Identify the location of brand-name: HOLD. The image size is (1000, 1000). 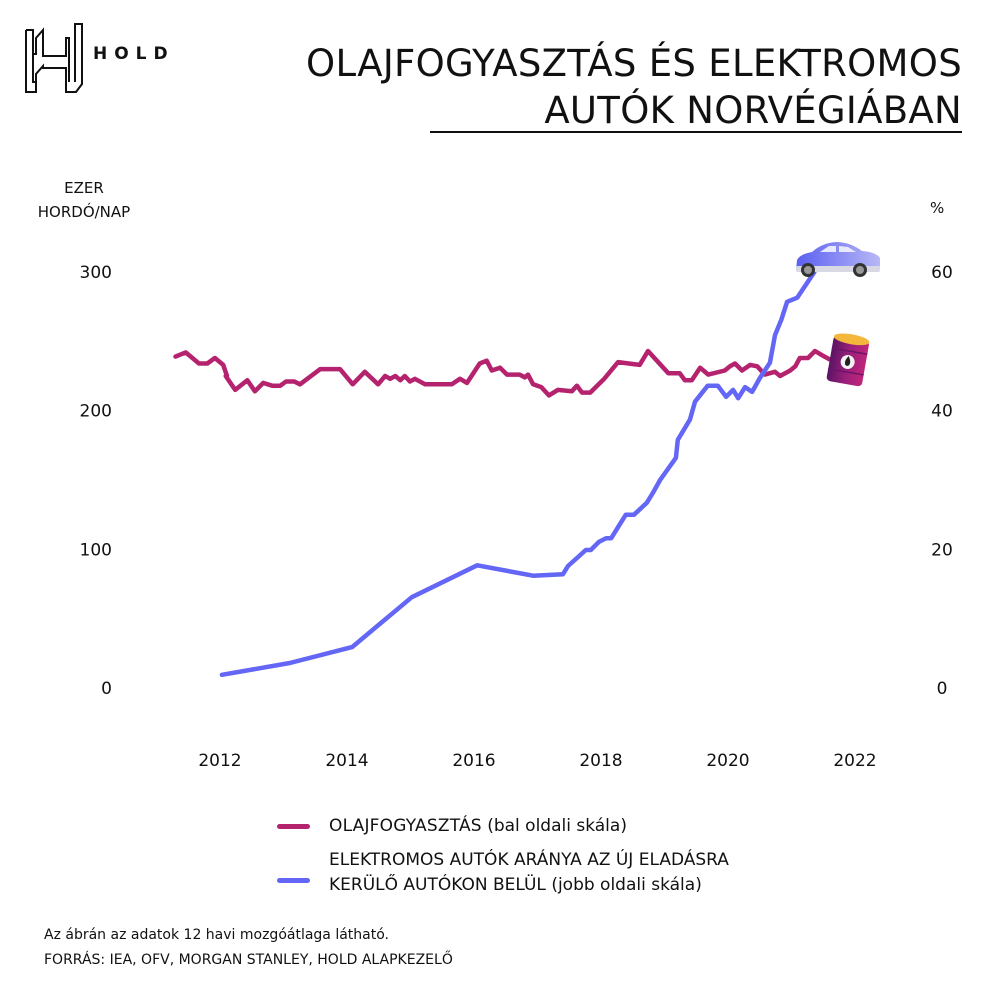
(134, 54).